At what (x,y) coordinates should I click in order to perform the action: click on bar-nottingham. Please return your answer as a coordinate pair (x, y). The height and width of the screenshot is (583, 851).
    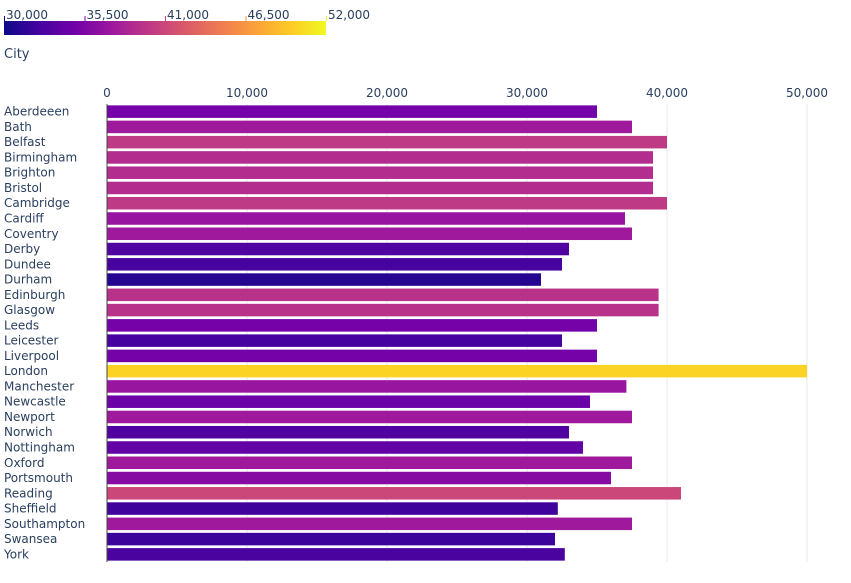
    Looking at the image, I should click on (345, 447).